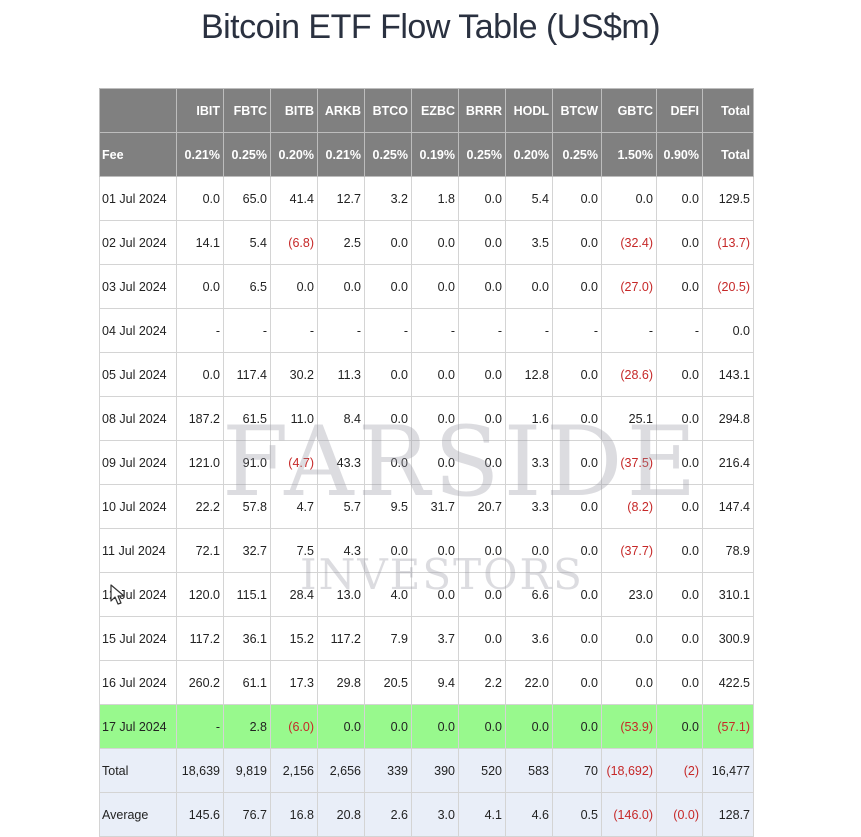  I want to click on total-row-value-cell: (2), so click(679, 770).